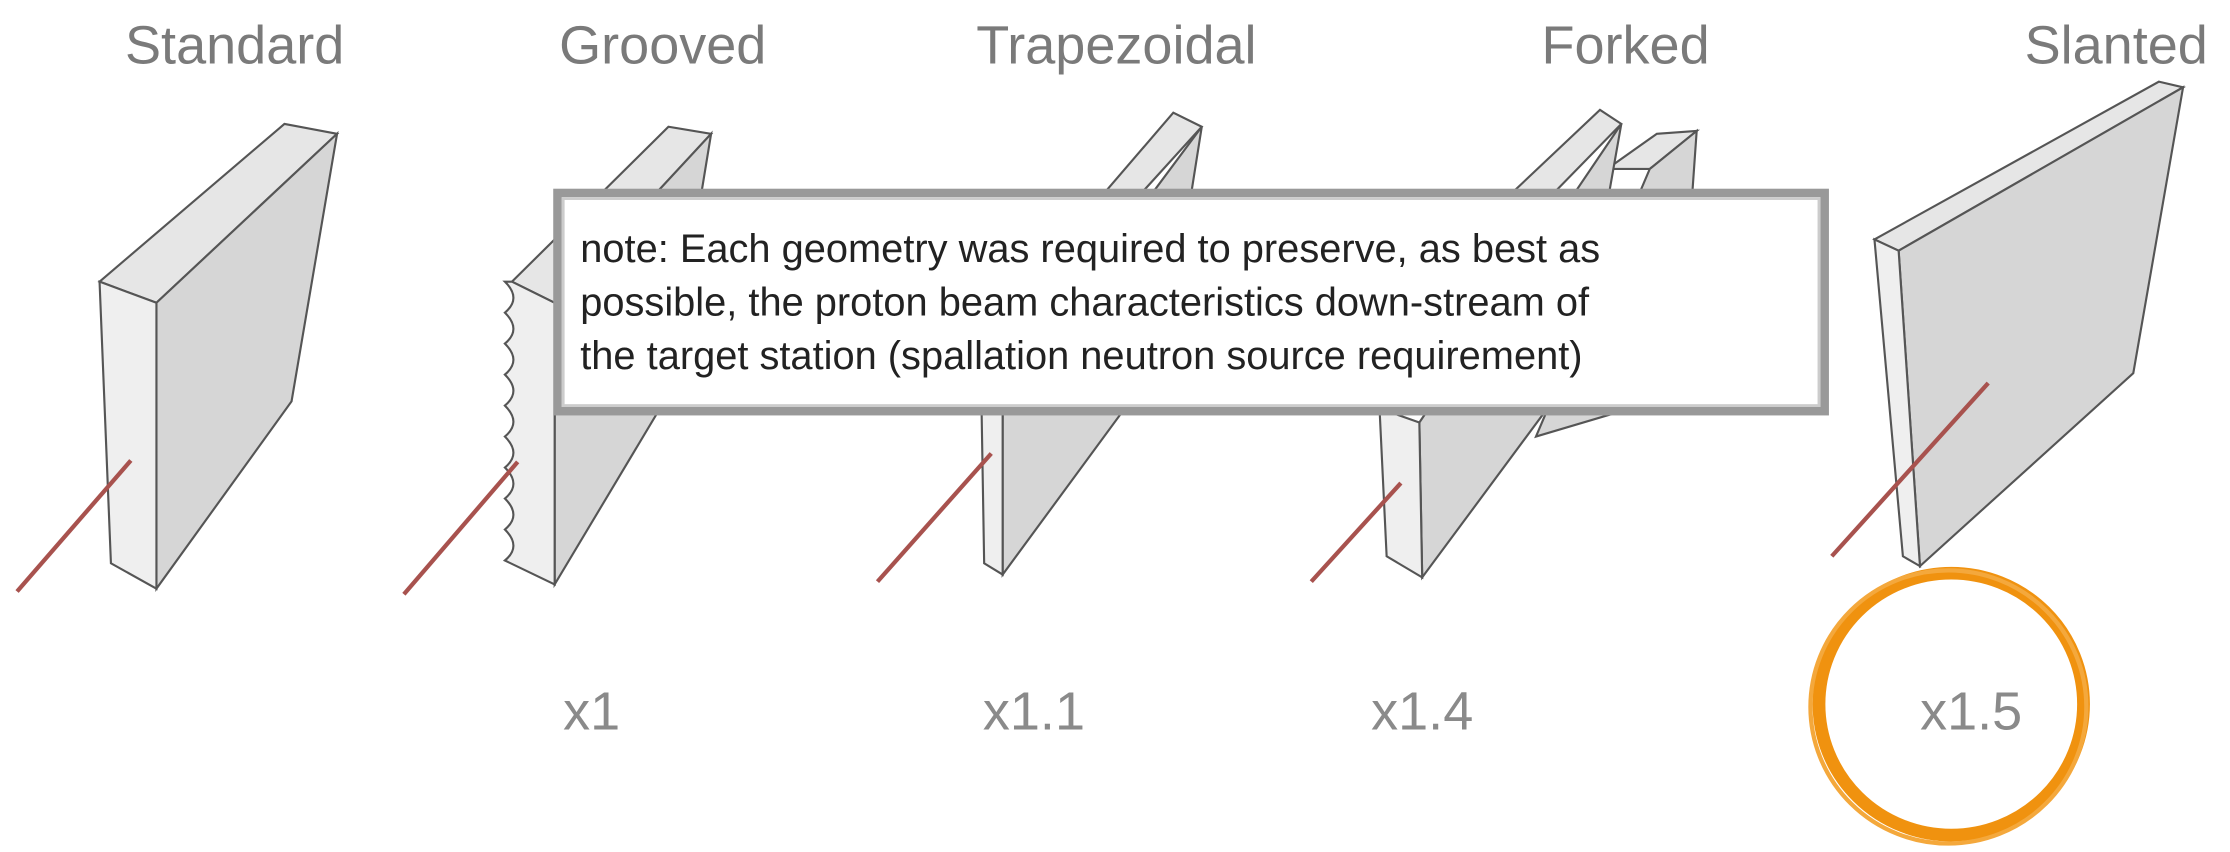 The image size is (2230, 852). Describe the element at coordinates (2008, 324) in the screenshot. I see `slanted-plate` at that location.